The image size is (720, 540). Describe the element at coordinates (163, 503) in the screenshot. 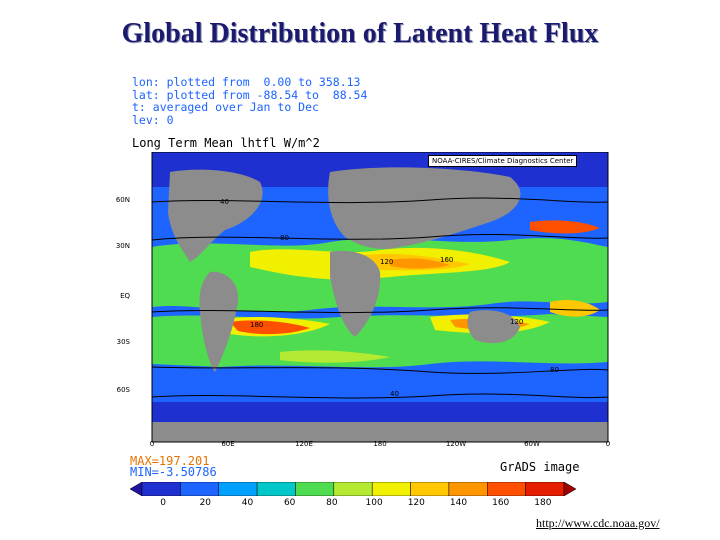

I see `colorbar-tick-label: 0` at that location.